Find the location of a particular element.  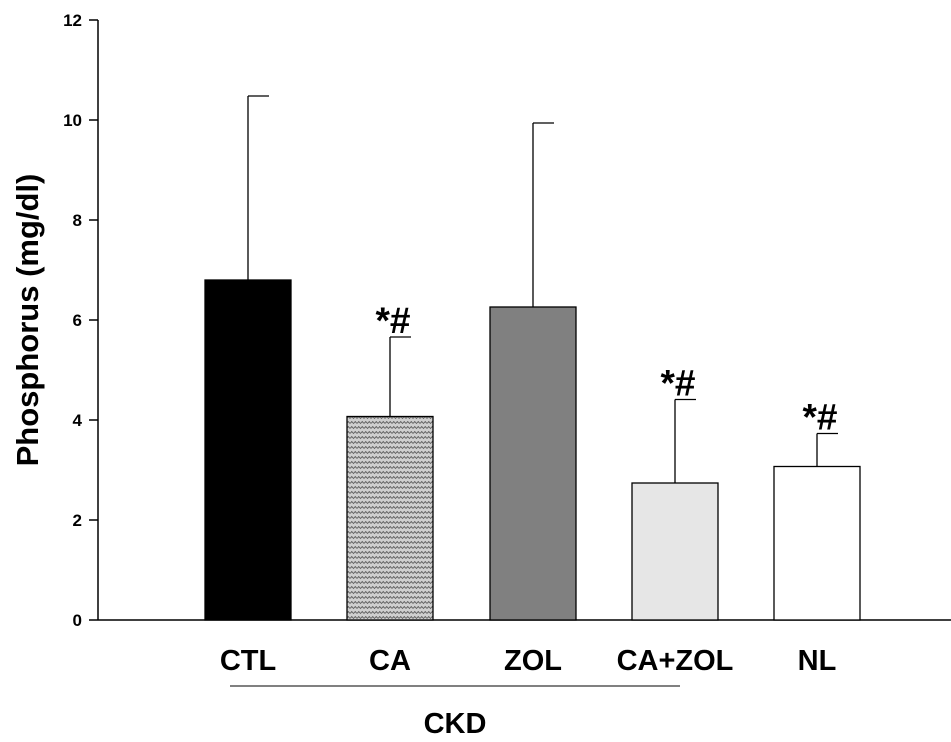

category-label: CA+ZOL is located at coordinates (675, 661).